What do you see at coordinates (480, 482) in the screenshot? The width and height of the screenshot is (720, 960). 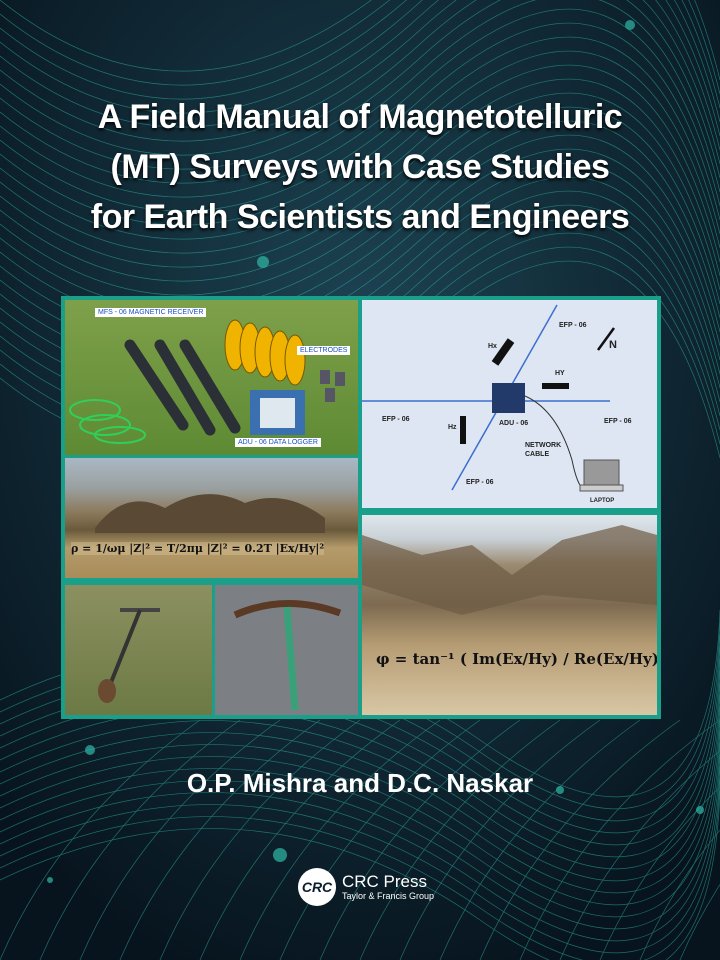 I see `label-efp-bottom: EFP - 06` at bounding box center [480, 482].